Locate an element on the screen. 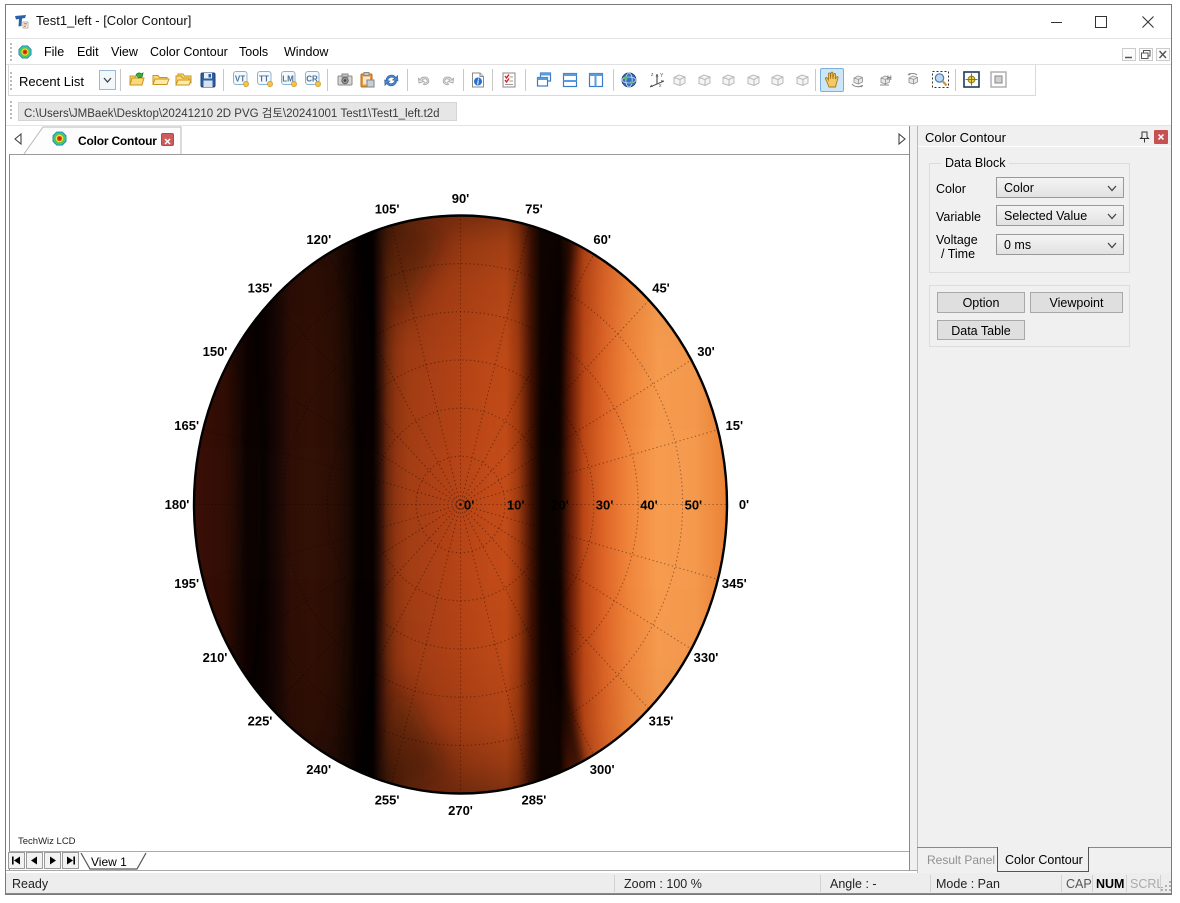 The image size is (1180, 903). svg-text: 180' is located at coordinates (177, 504).